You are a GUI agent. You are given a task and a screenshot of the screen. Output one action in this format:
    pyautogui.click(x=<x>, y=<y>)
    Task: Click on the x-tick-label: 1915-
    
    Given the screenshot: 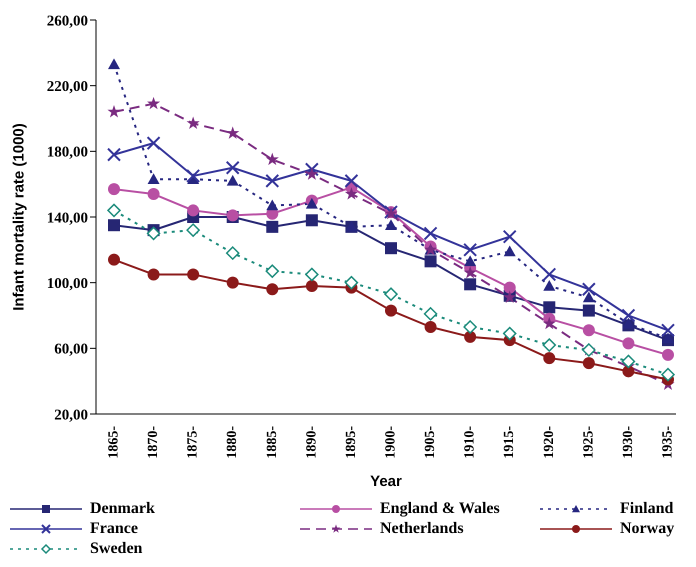 What is the action you would take?
    pyautogui.click(x=510, y=442)
    